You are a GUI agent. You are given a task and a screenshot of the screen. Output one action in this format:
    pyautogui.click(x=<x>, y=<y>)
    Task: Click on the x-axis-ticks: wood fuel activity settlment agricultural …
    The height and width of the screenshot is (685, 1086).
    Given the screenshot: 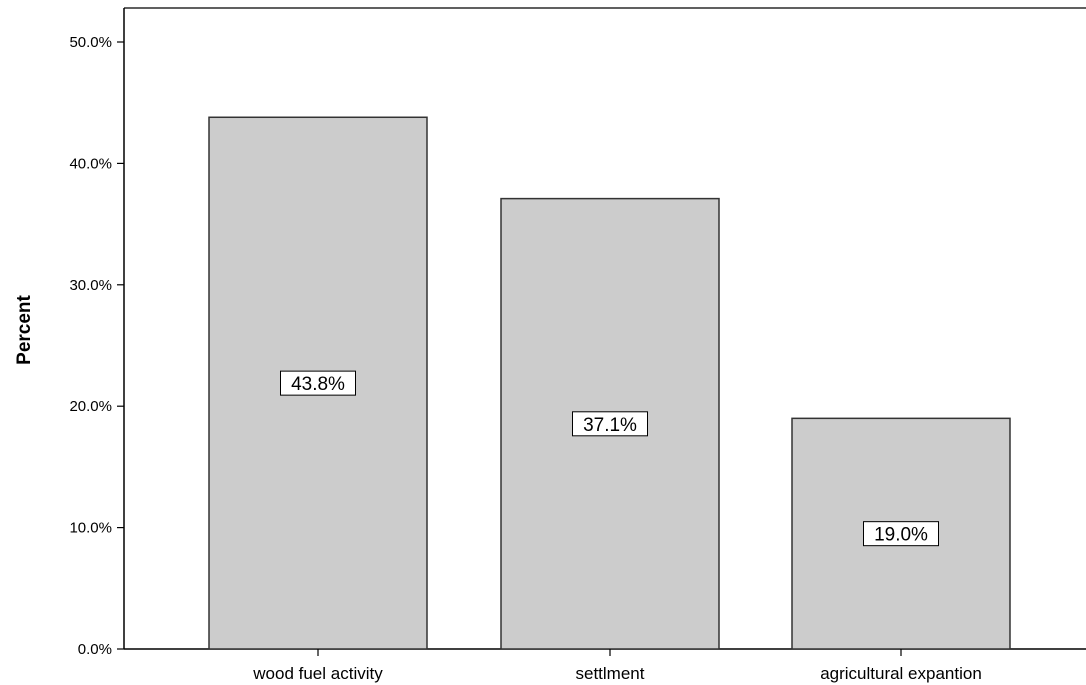 What is the action you would take?
    pyautogui.click(x=617, y=666)
    